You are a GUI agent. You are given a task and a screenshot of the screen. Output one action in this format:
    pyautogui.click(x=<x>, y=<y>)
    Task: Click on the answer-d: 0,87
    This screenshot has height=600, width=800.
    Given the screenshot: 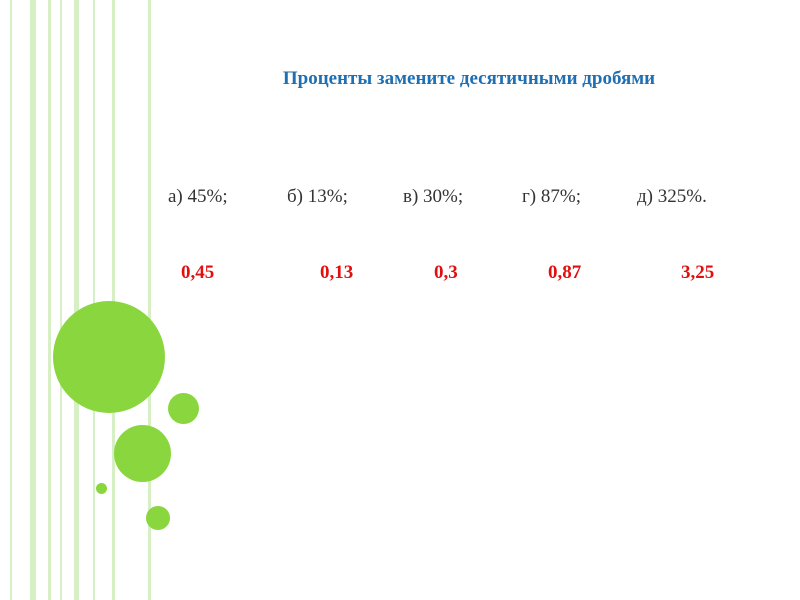 What is the action you would take?
    pyautogui.click(x=565, y=272)
    